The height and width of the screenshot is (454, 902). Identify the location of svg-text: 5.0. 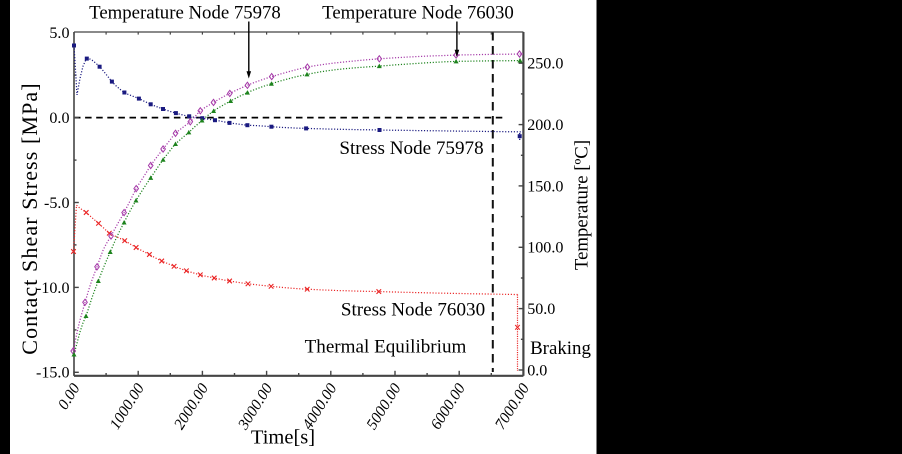
(59, 33).